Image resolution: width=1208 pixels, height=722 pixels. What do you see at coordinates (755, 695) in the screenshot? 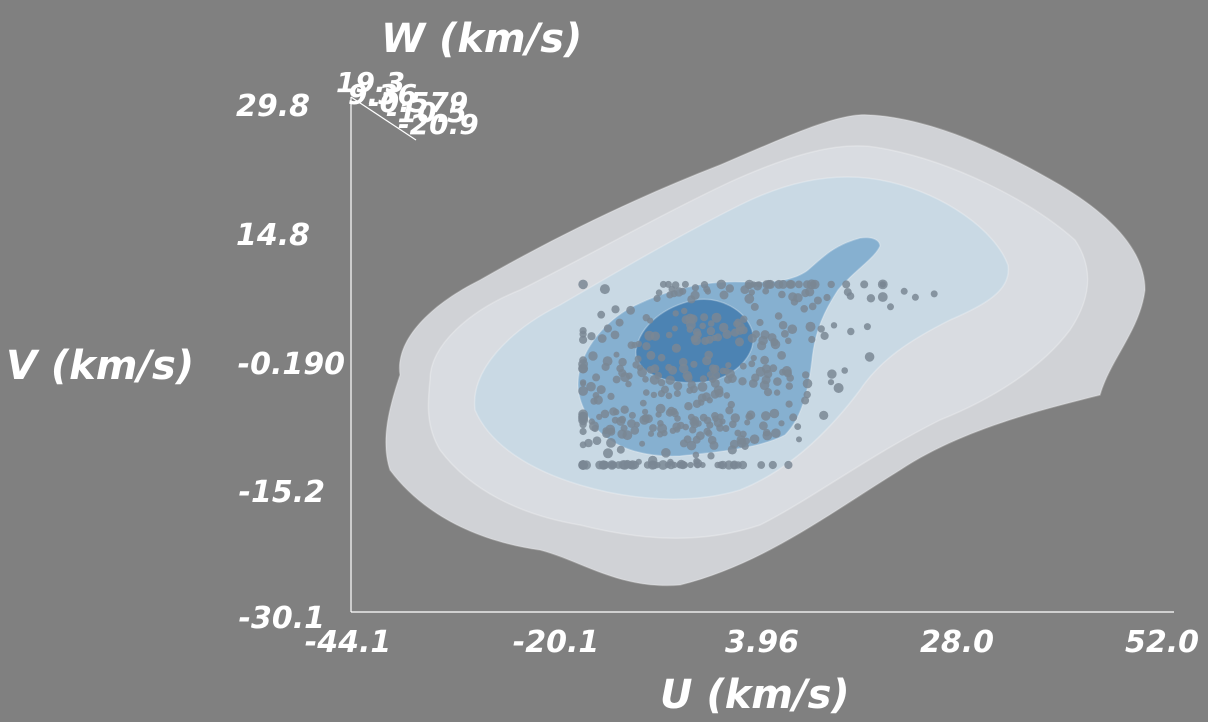
I see `u-axis-title: U (km/s)` at bounding box center [755, 695].